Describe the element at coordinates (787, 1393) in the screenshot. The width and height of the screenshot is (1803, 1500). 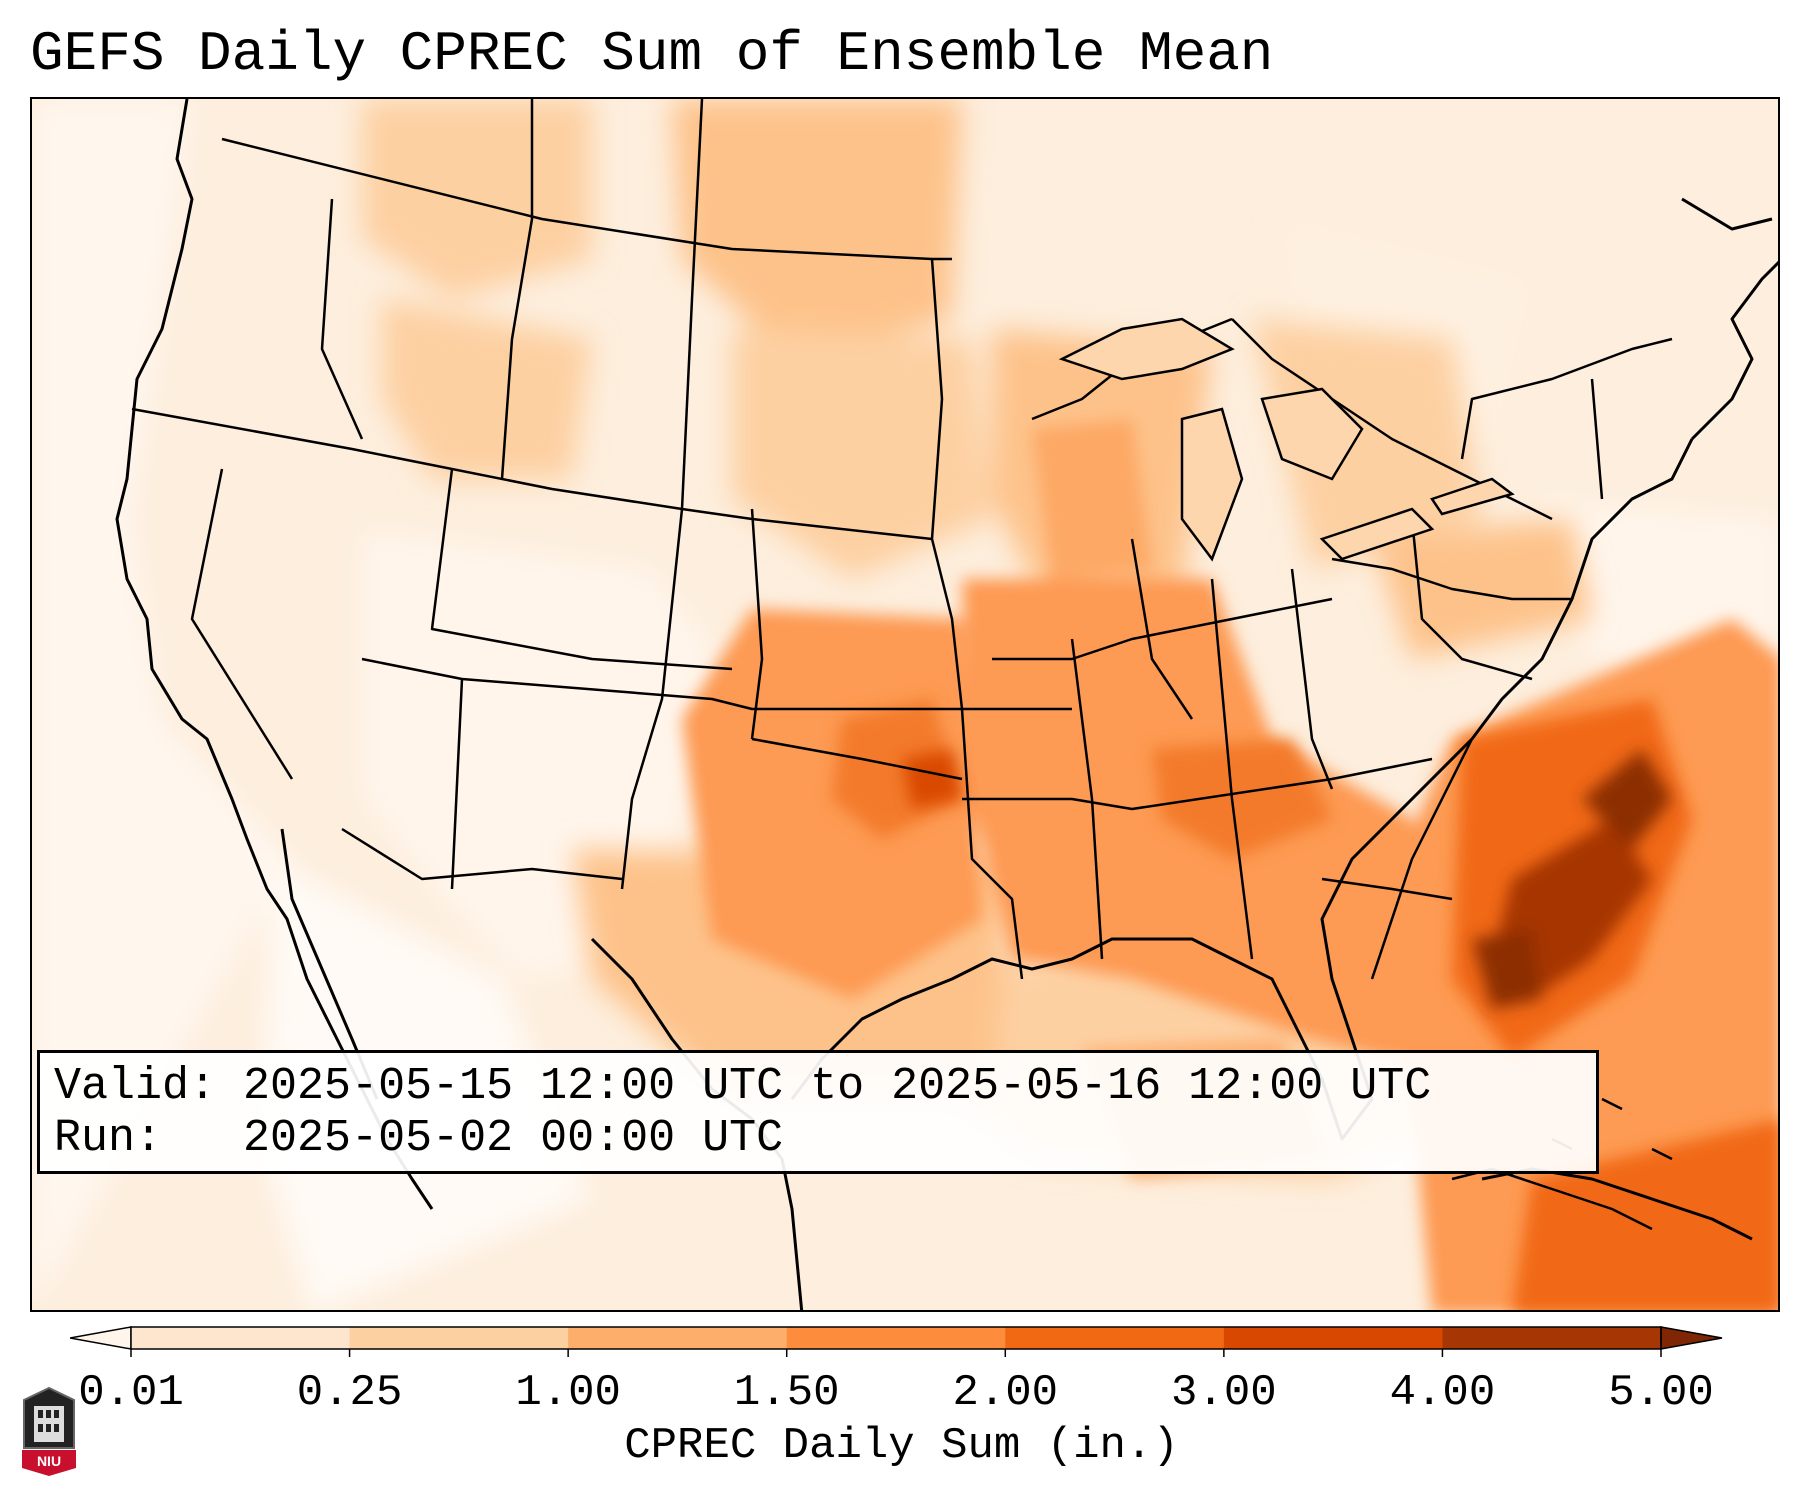
I see `colorbar-tick-label: 1.50` at that location.